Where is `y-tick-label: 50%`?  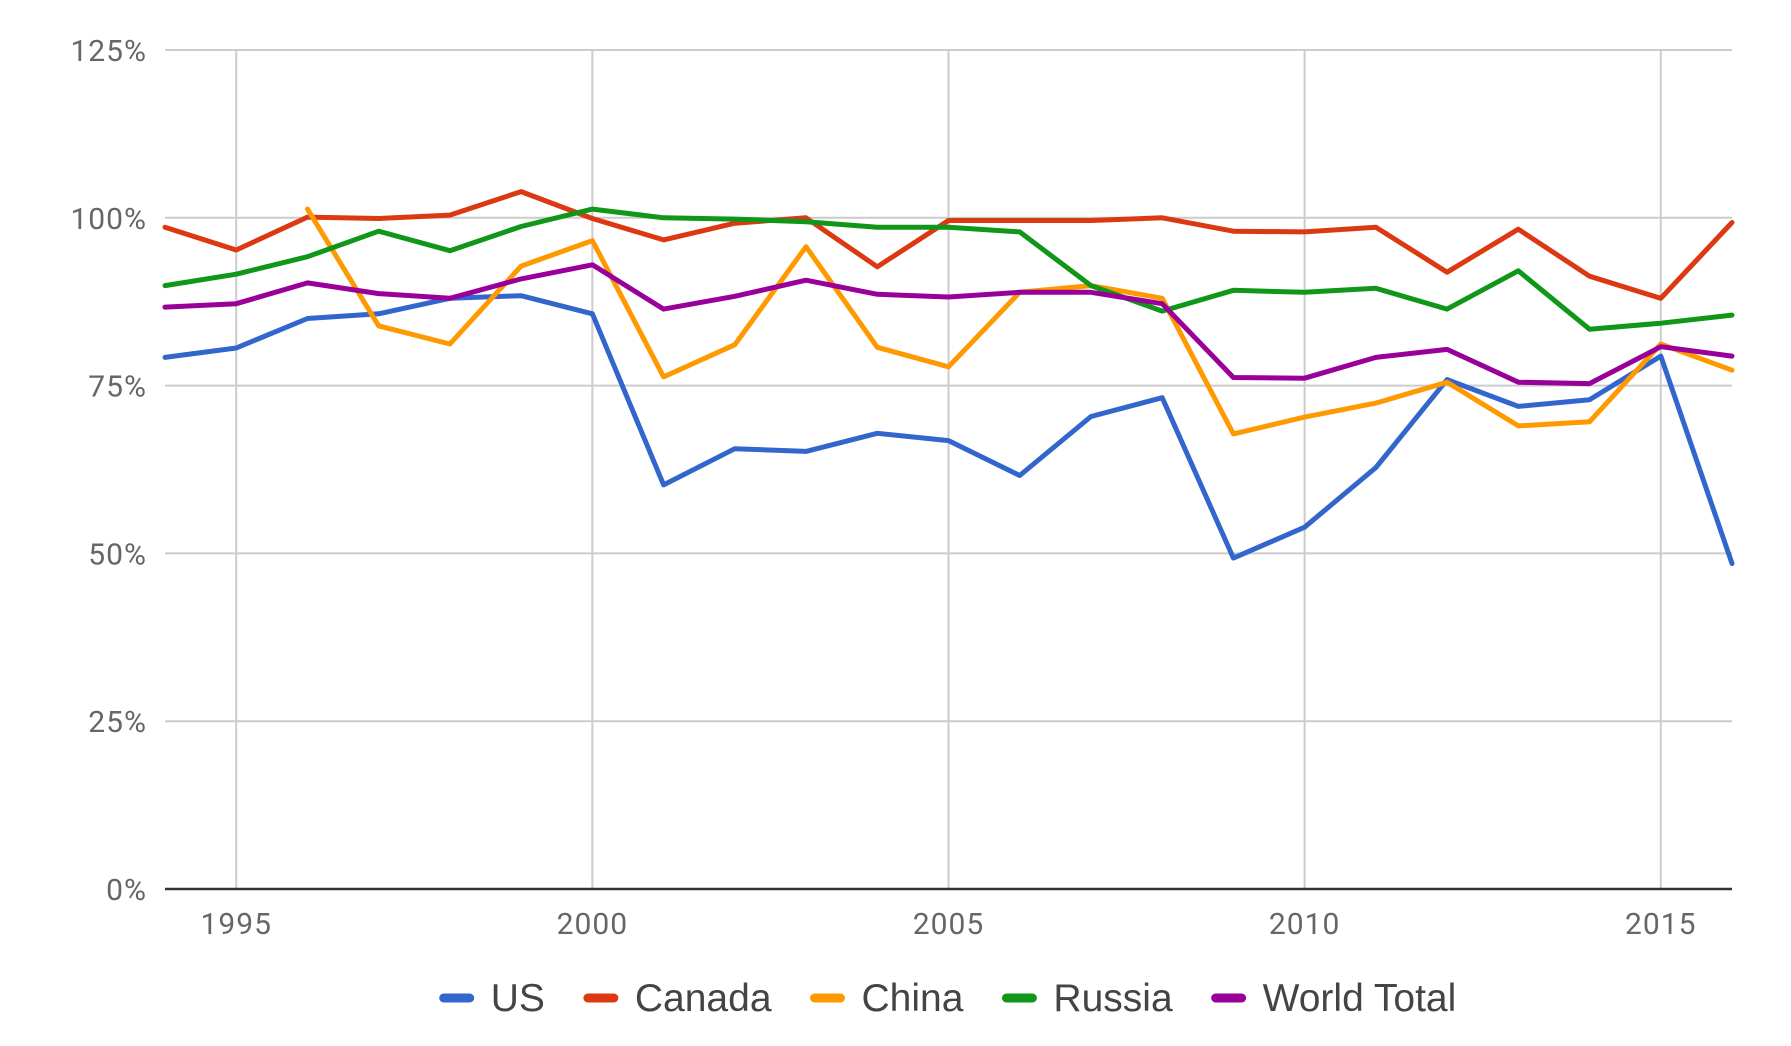 y-tick-label: 50% is located at coordinates (117, 554).